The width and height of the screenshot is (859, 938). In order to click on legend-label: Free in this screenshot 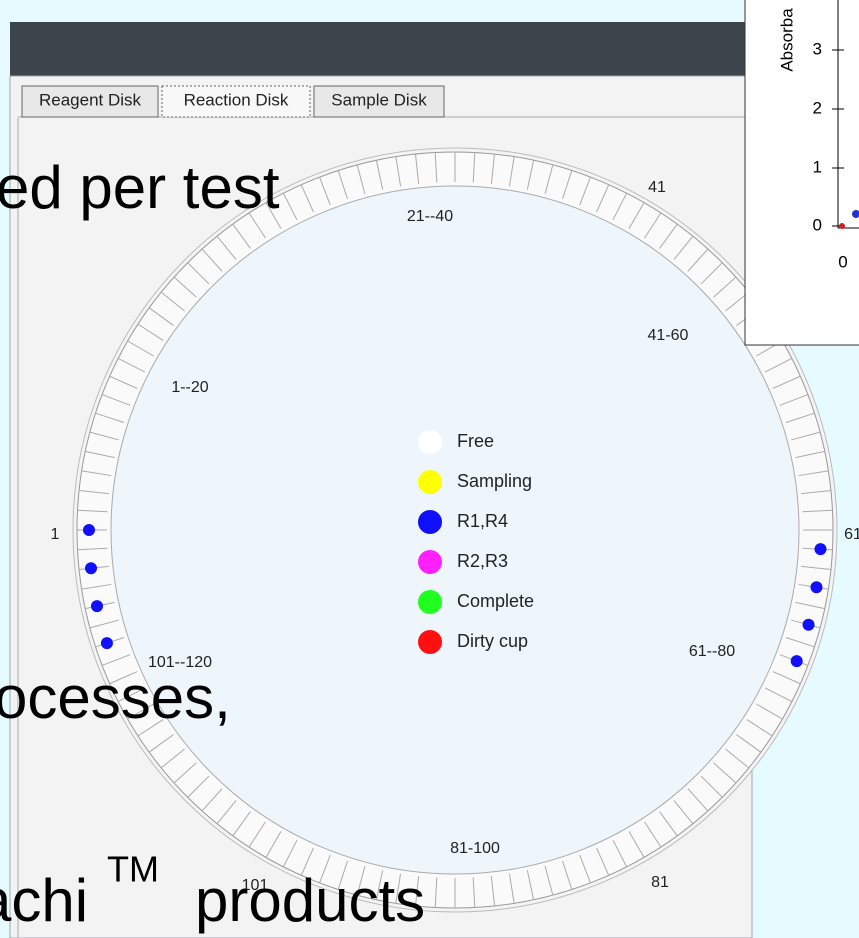, I will do `click(475, 441)`.